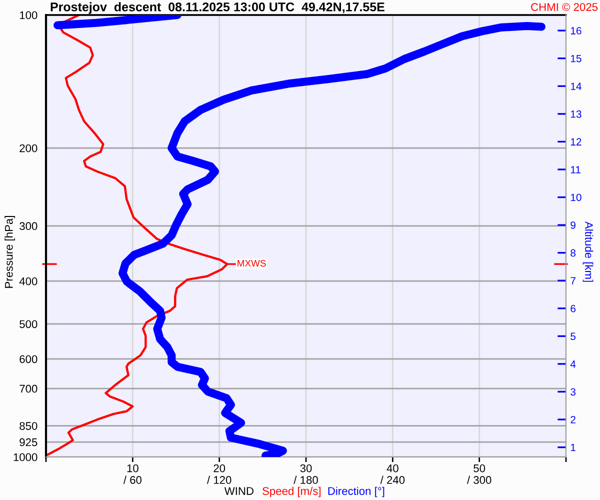 The image size is (600, 500). What do you see at coordinates (576, 58) in the screenshot?
I see `y2-tick-label: 15` at bounding box center [576, 58].